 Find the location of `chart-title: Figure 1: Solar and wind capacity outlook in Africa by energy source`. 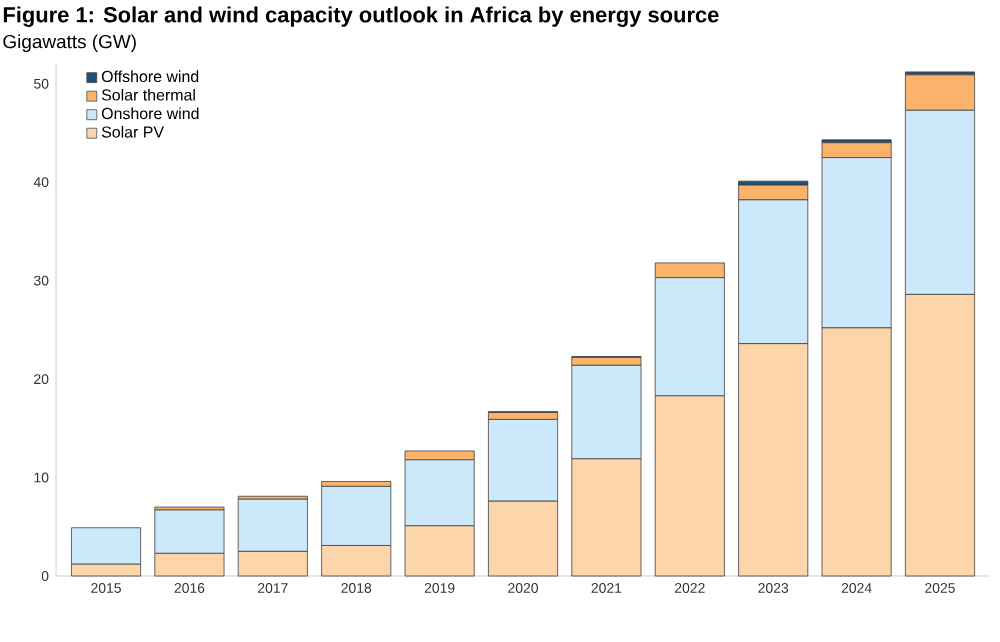

chart-title: Figure 1: Solar and wind capacity outlook in Africa by energy source is located at coordinates (361, 16).